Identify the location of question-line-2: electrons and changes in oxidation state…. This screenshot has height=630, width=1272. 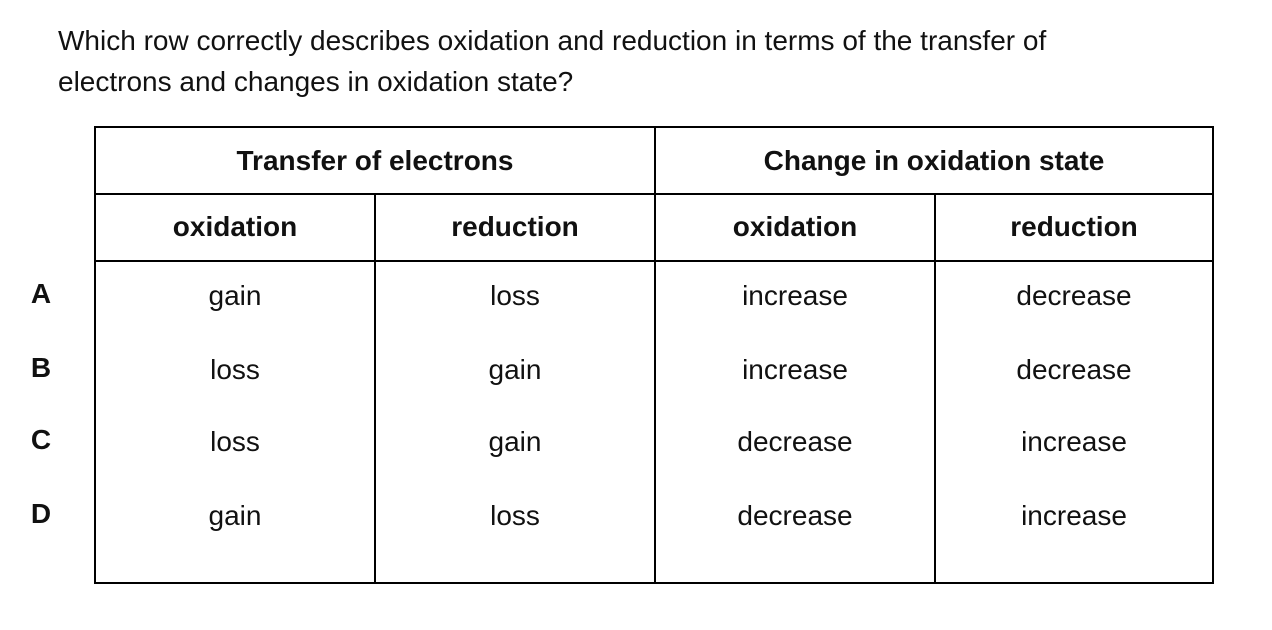
(316, 81).